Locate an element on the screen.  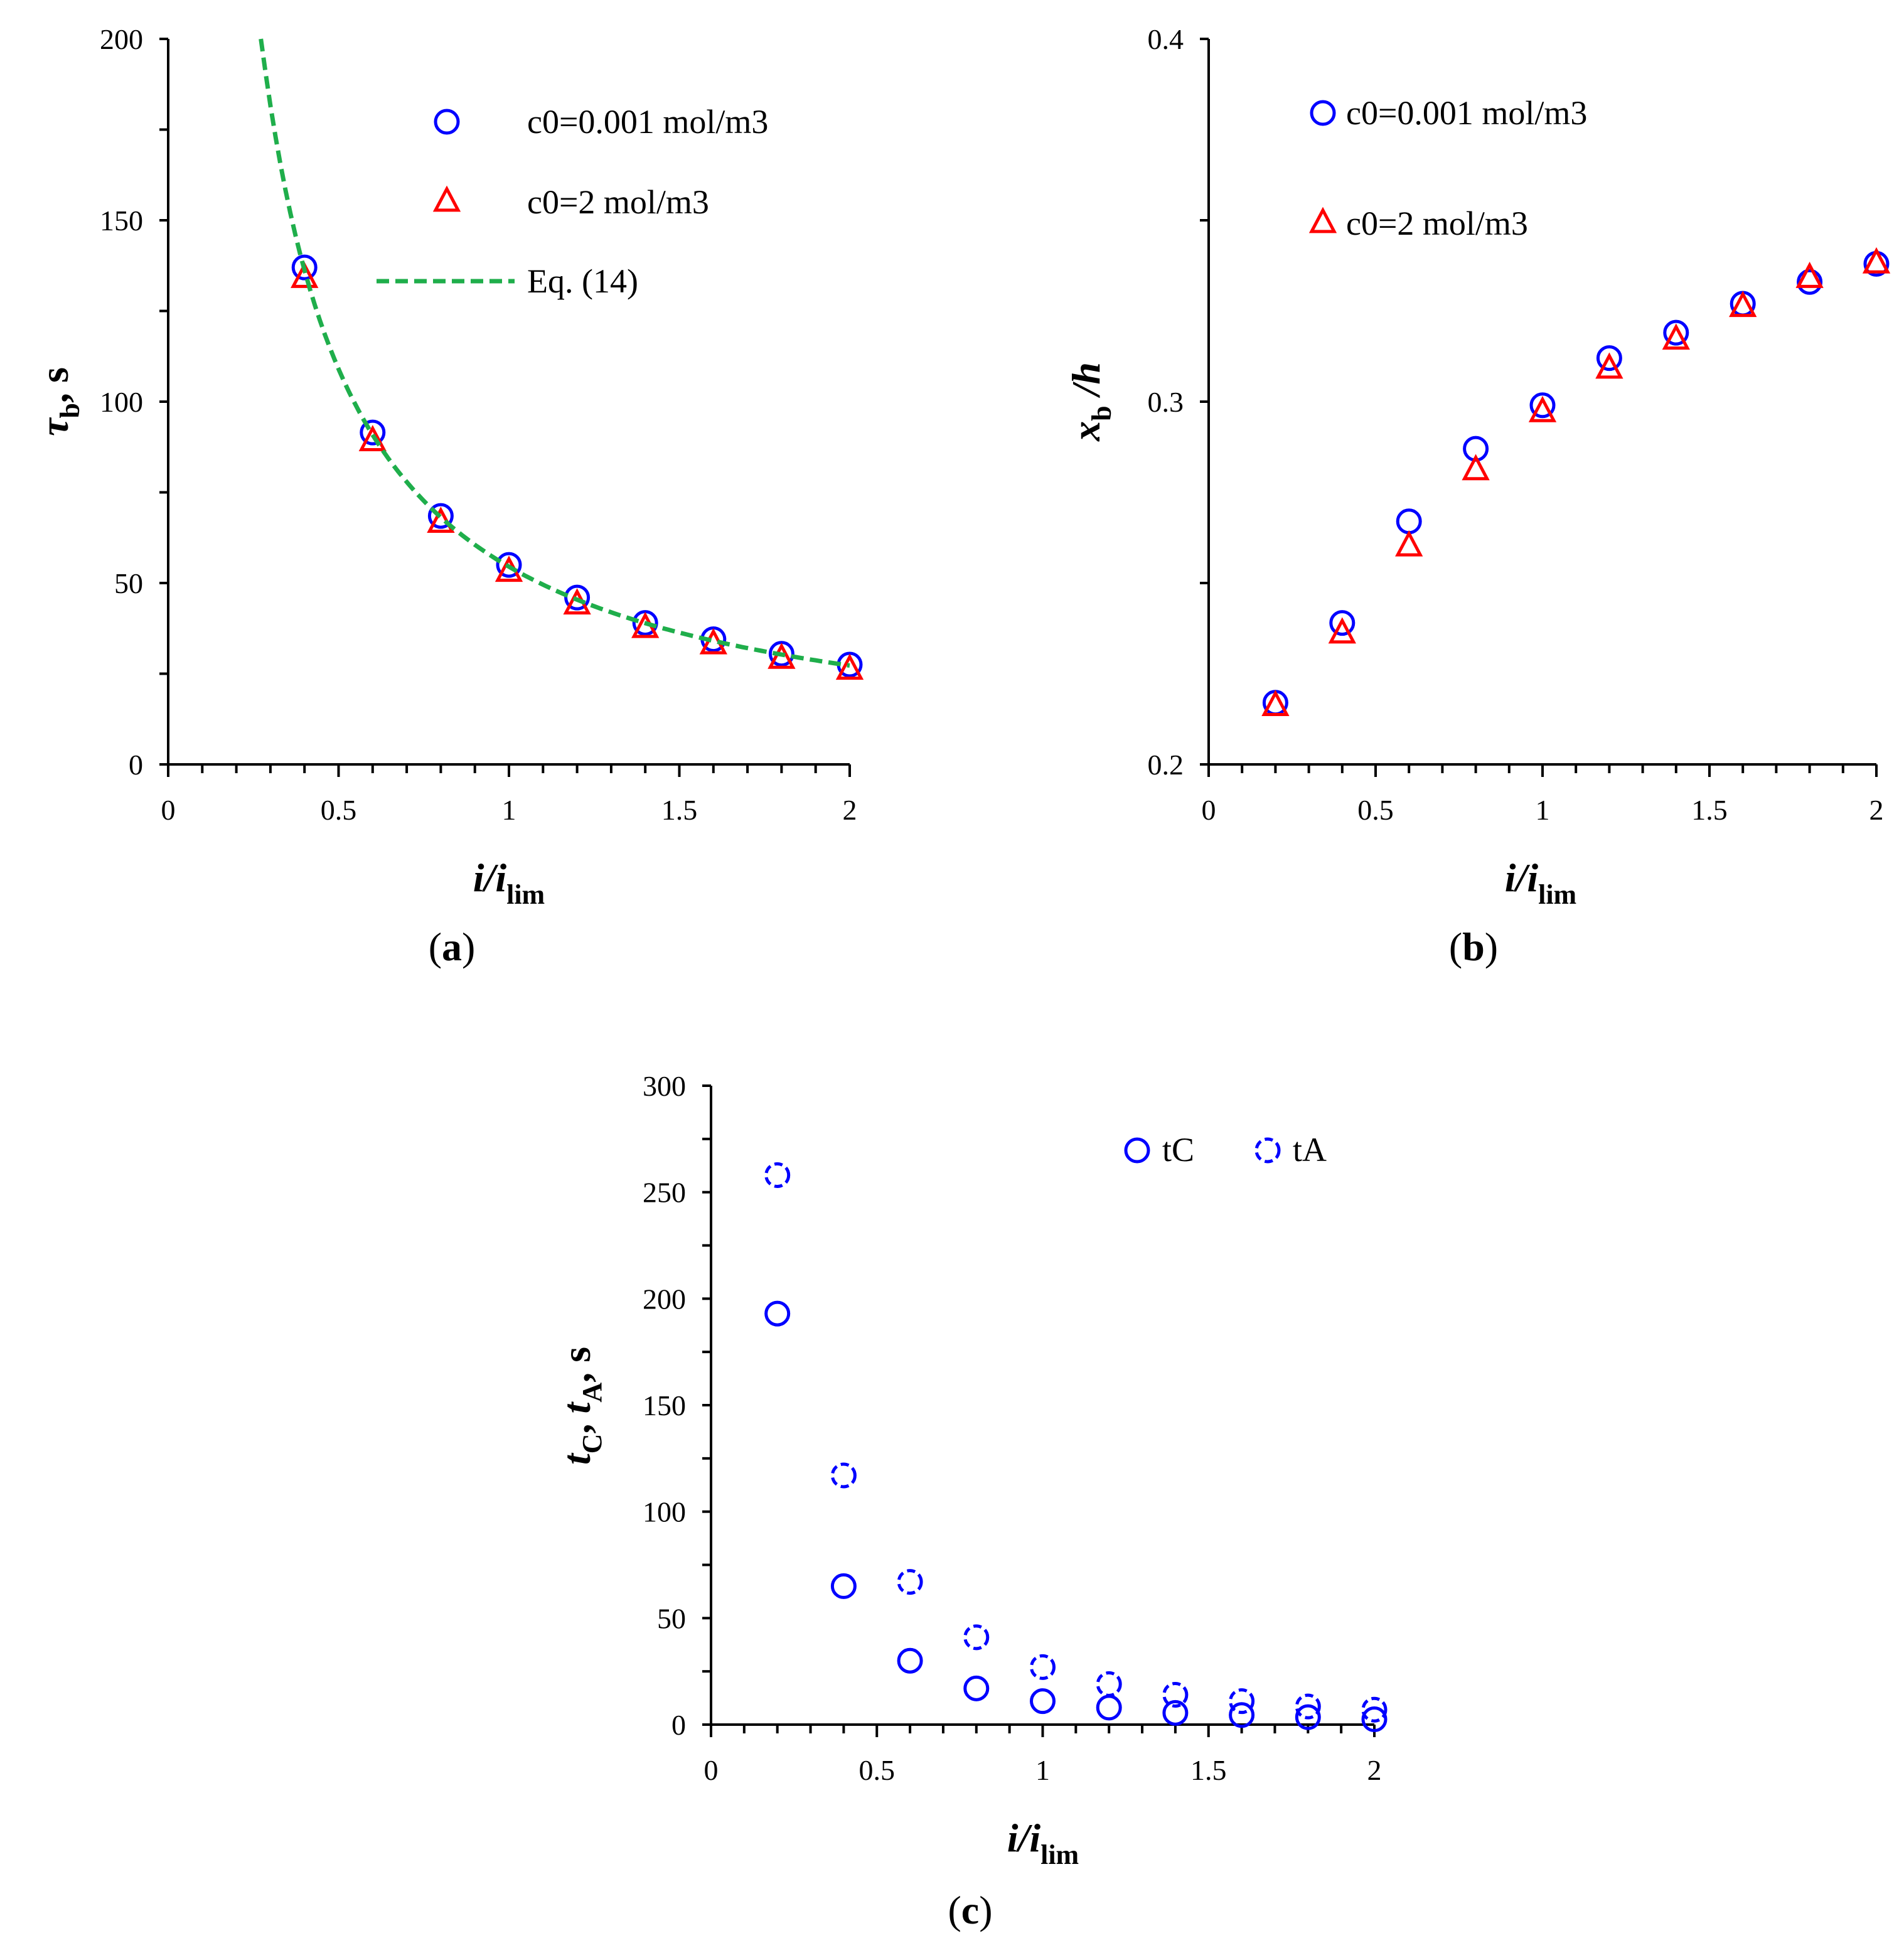
y-axis-title: τb, s is located at coordinates (58, 401).